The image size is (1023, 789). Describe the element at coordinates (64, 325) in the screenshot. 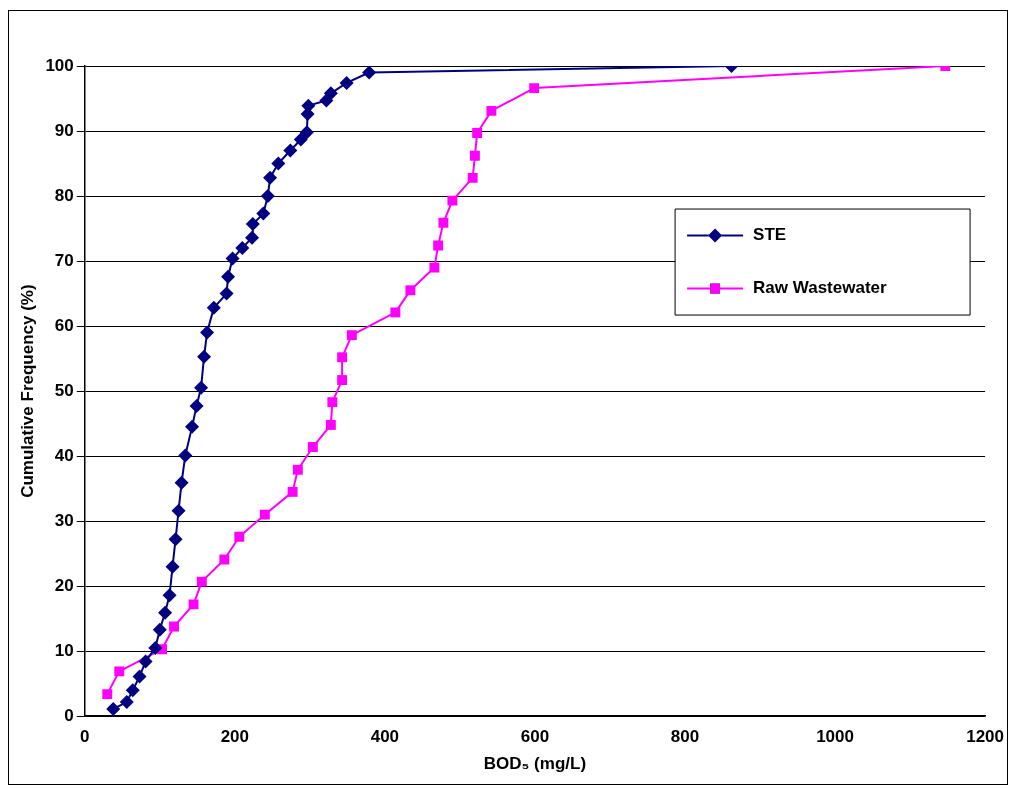

I see `y-tick-label: 60` at that location.